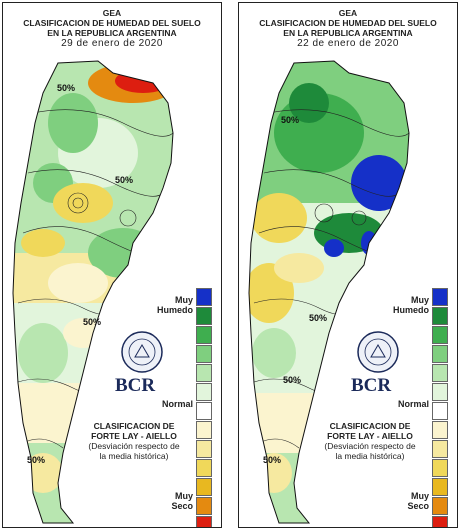 The height and width of the screenshot is (532, 459). I want to click on map-date: 29 de enero de 2020, so click(112, 43).